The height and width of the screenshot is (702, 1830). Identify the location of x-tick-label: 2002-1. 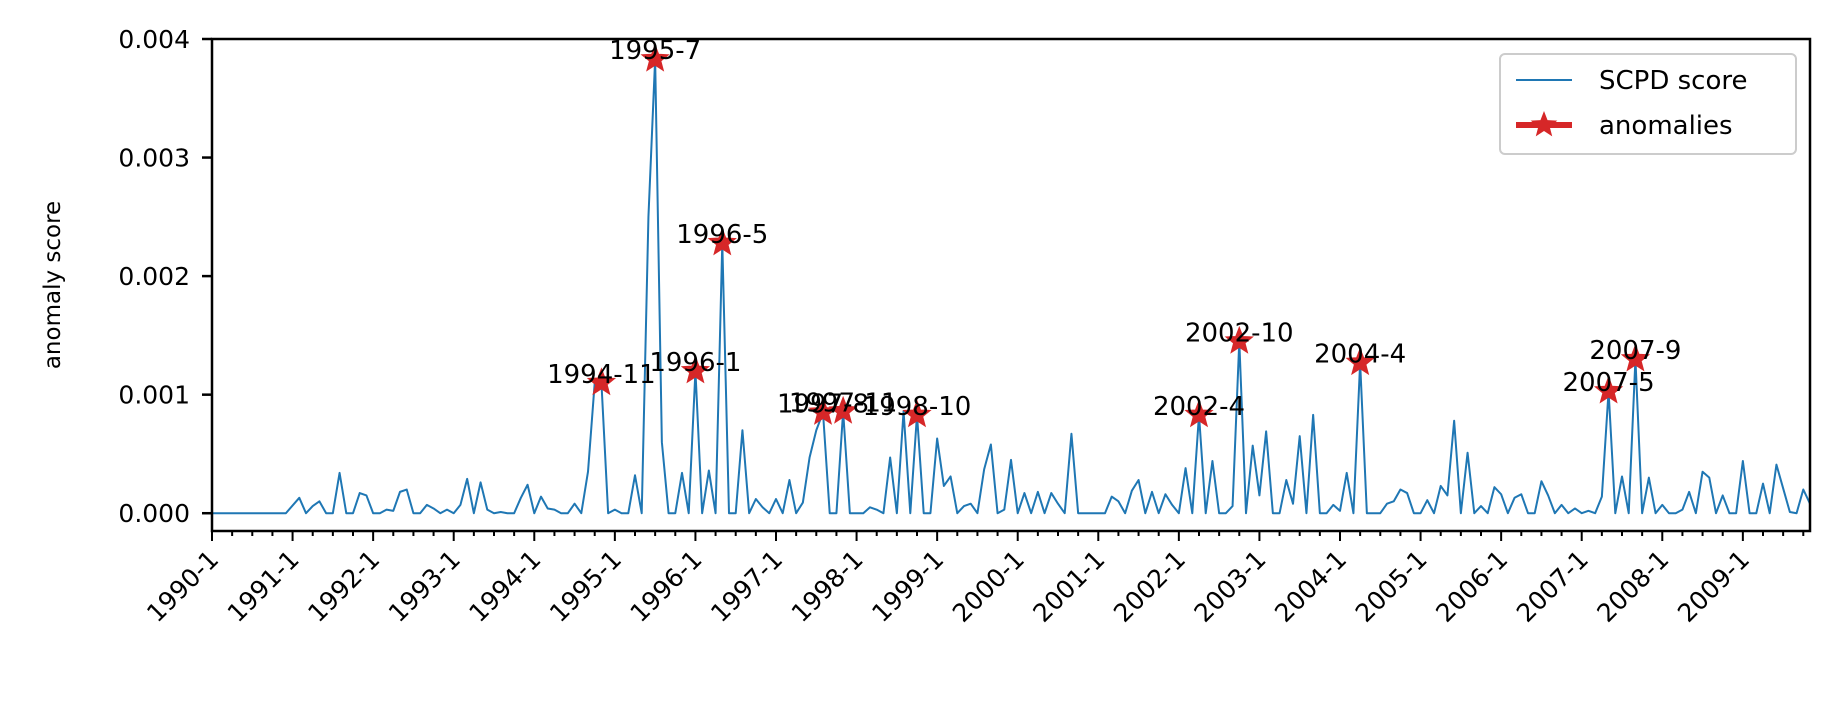
(1149, 586).